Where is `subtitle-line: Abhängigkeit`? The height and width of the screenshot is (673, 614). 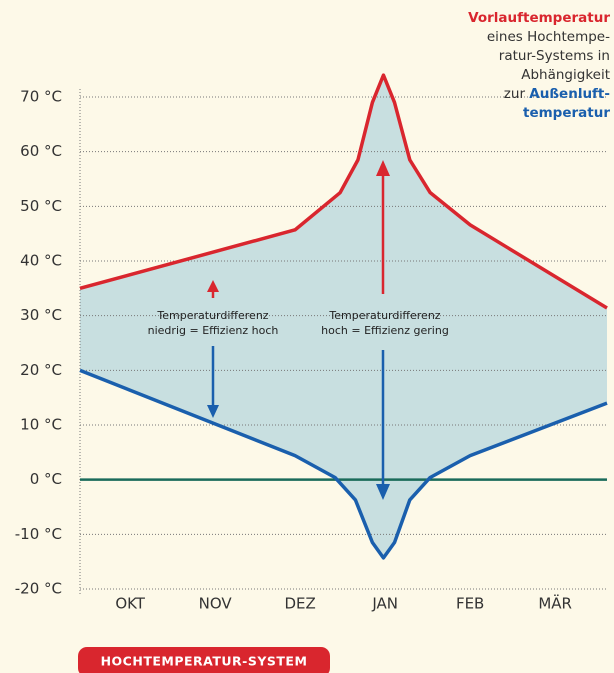 subtitle-line: Abhängigkeit is located at coordinates (565, 75).